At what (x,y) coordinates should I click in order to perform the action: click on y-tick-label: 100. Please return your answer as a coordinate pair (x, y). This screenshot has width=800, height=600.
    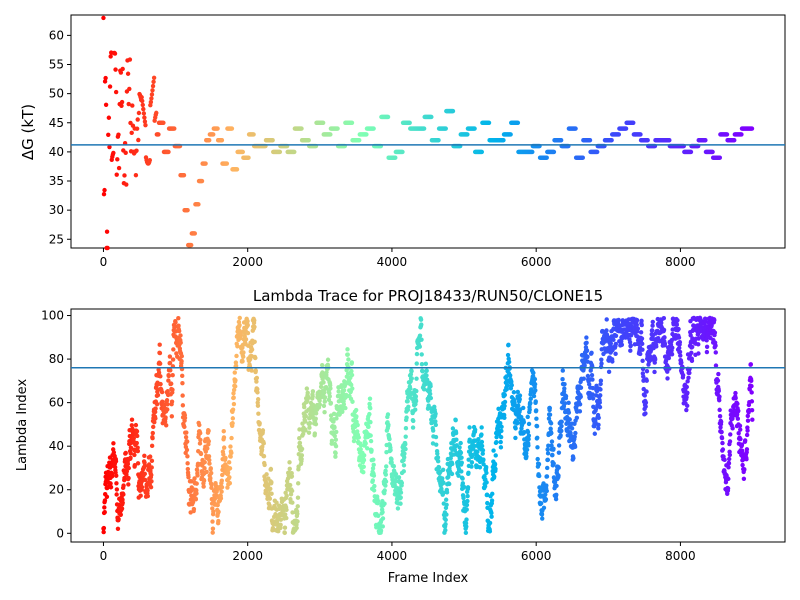
    Looking at the image, I should click on (52, 316).